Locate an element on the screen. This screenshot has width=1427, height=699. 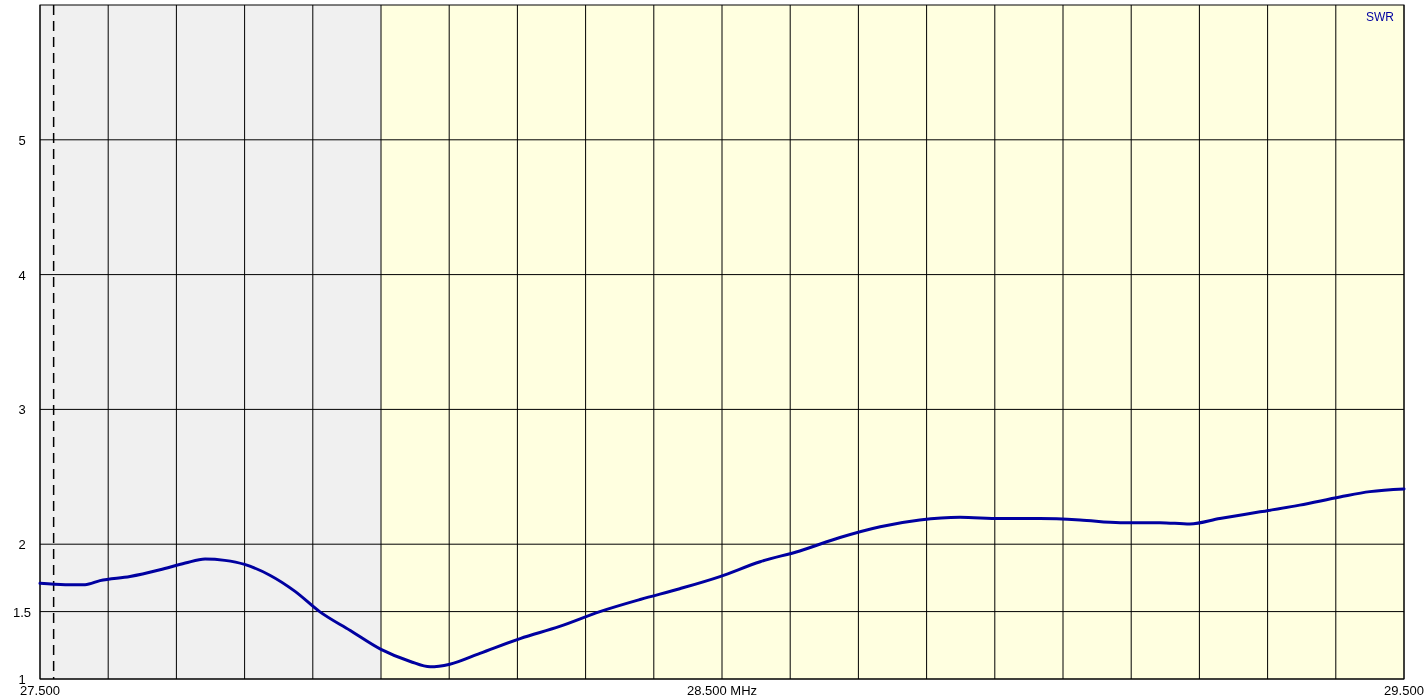
text: SWR is located at coordinates (1380, 17).